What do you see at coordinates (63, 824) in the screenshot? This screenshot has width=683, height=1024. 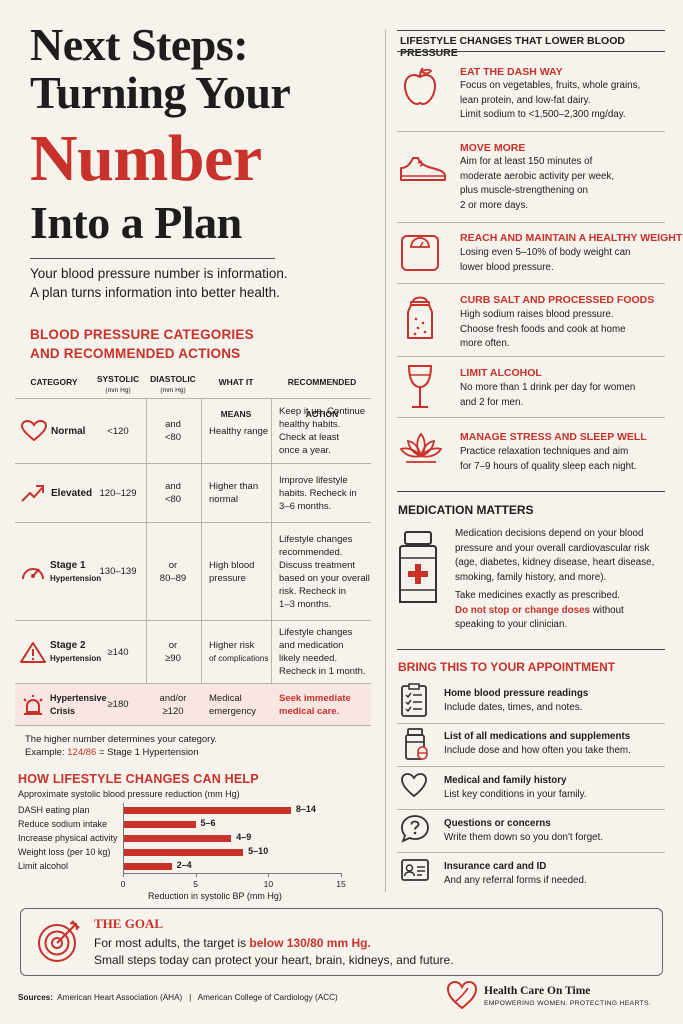 I see `chart-category-label: Reduce sodium intake` at bounding box center [63, 824].